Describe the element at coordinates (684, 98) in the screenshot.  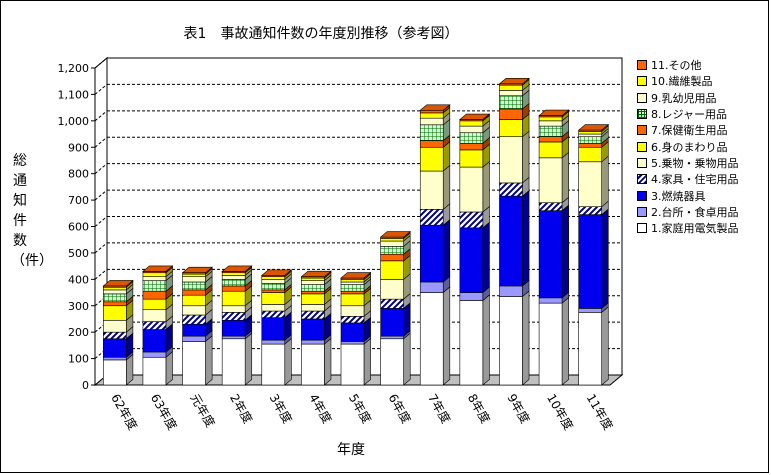
I see `legend-label: 9.乳幼児用品` at that location.